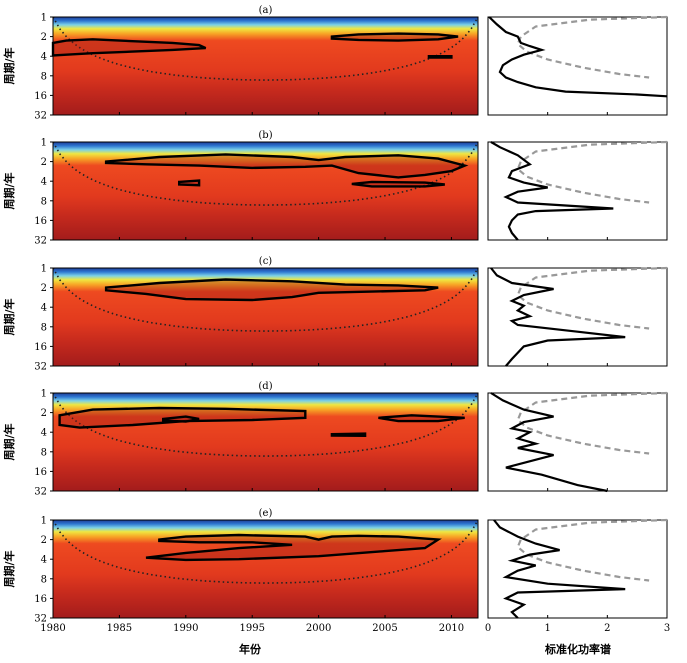 This screenshot has width=687, height=663. Describe the element at coordinates (451, 628) in the screenshot. I see `x-tick-label: 2010` at that location.